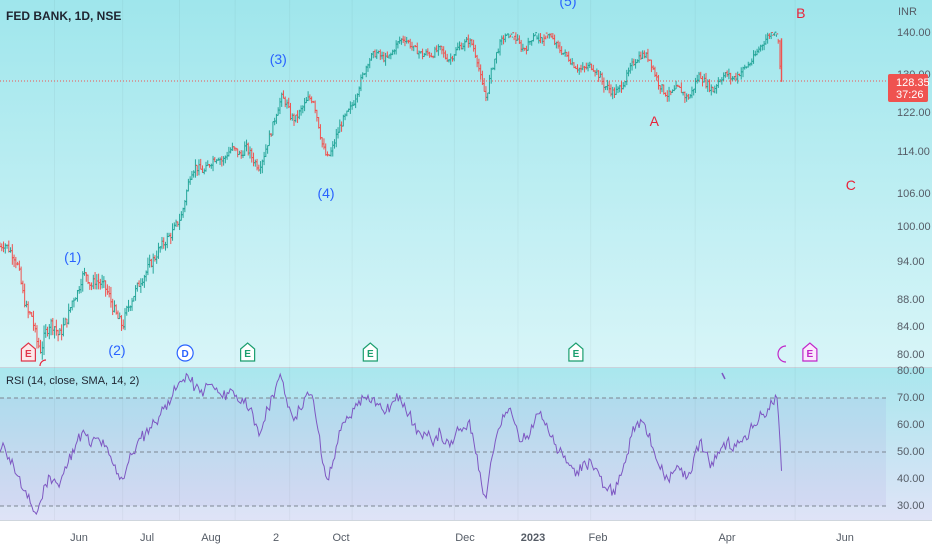 This screenshot has height=550, width=932. Describe the element at coordinates (340, 538) in the screenshot. I see `time-axis-label: Oct` at that location.